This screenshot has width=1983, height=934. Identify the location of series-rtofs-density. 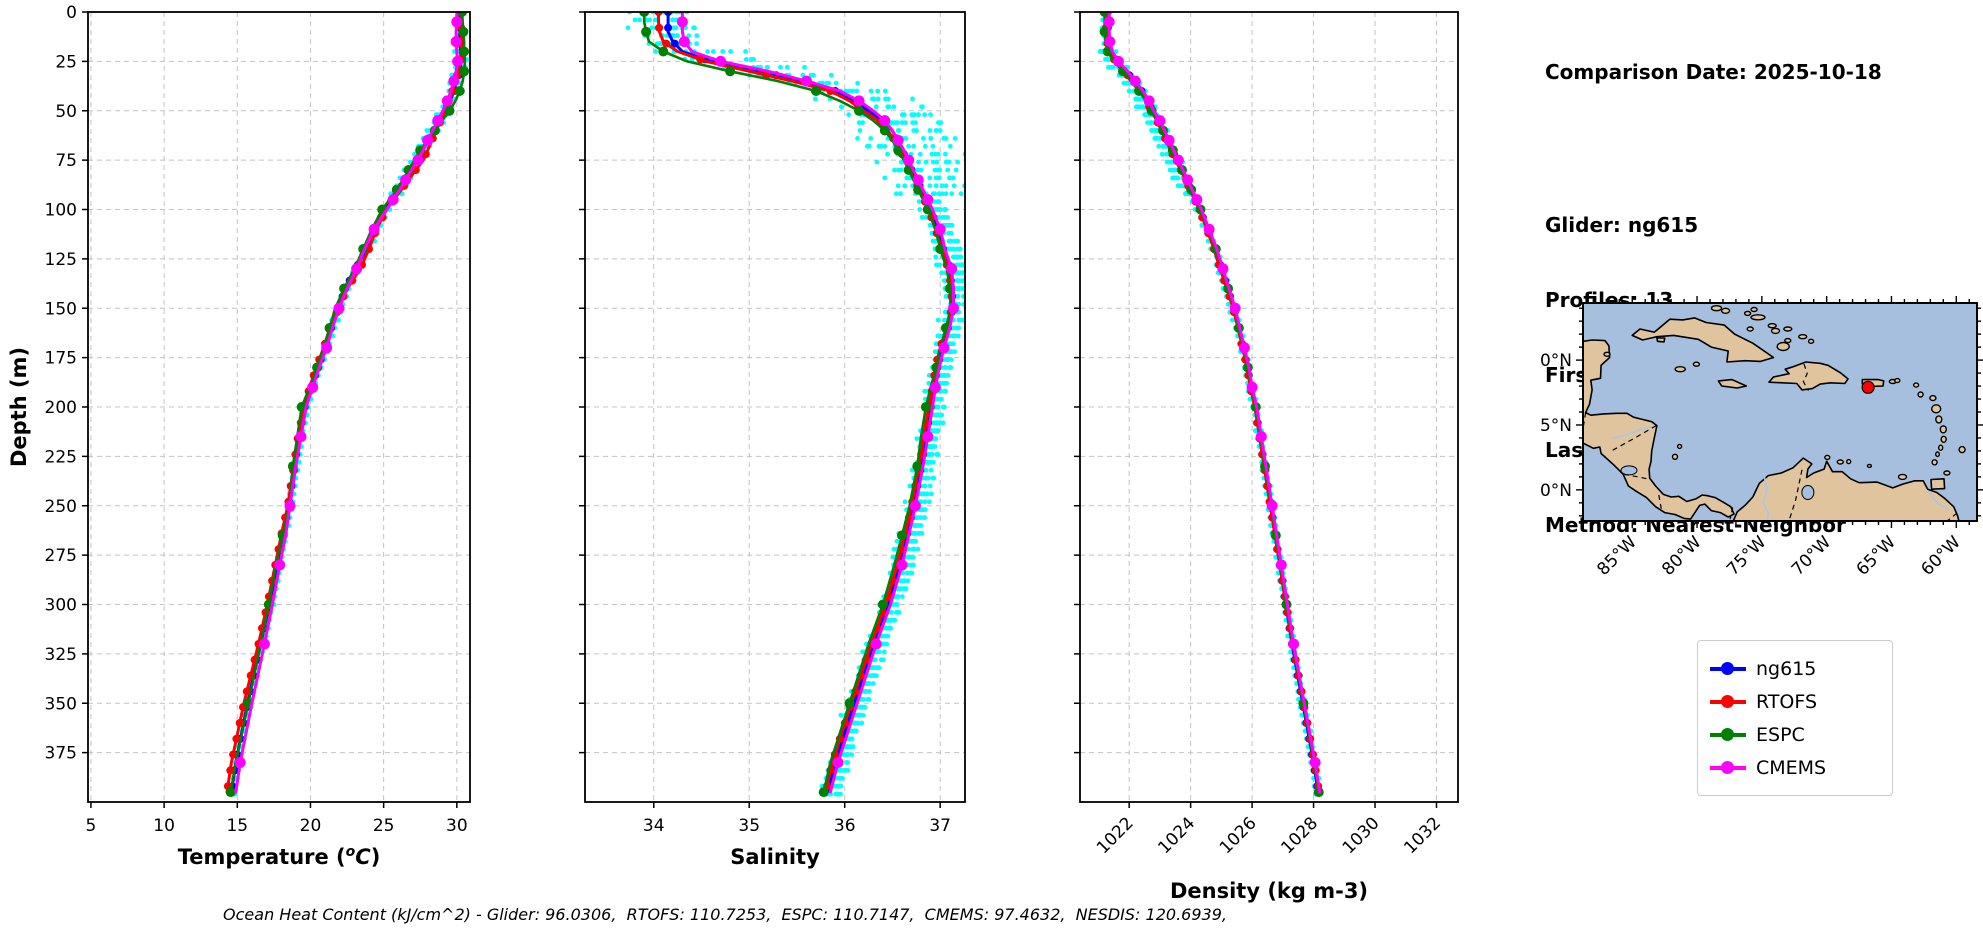
(1212, 403).